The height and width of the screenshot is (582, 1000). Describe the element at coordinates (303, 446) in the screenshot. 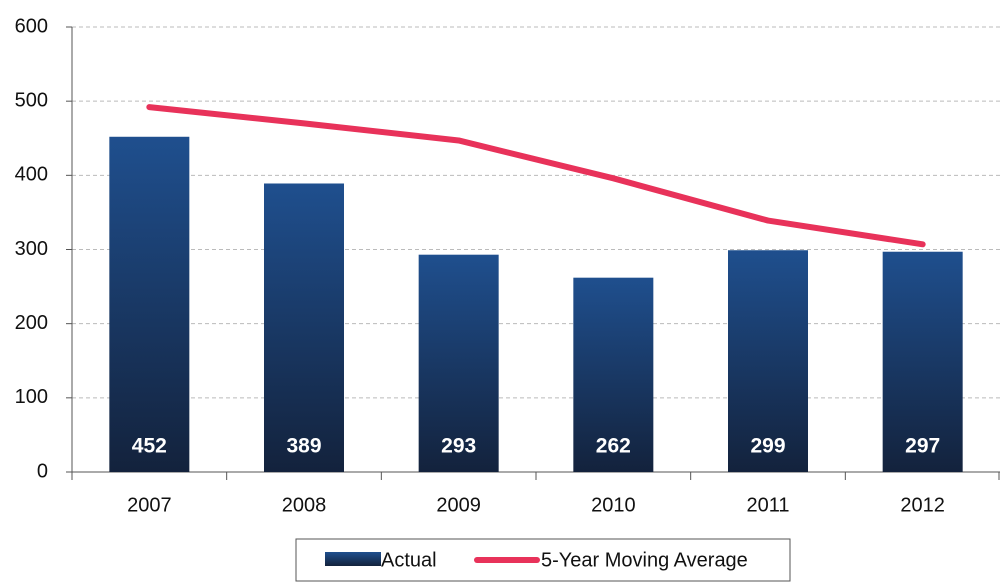

I see `bar-value-label: 389` at that location.